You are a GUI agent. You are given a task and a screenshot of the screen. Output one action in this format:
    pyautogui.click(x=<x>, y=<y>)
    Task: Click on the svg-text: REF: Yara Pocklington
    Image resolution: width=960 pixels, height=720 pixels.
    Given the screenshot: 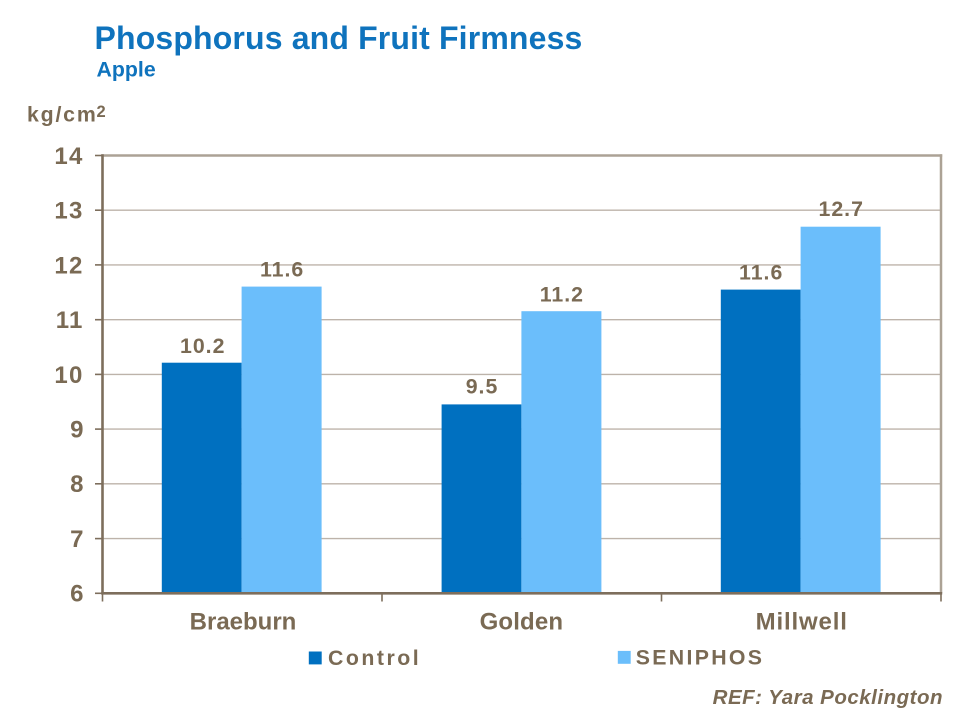 What is the action you would take?
    pyautogui.click(x=828, y=697)
    